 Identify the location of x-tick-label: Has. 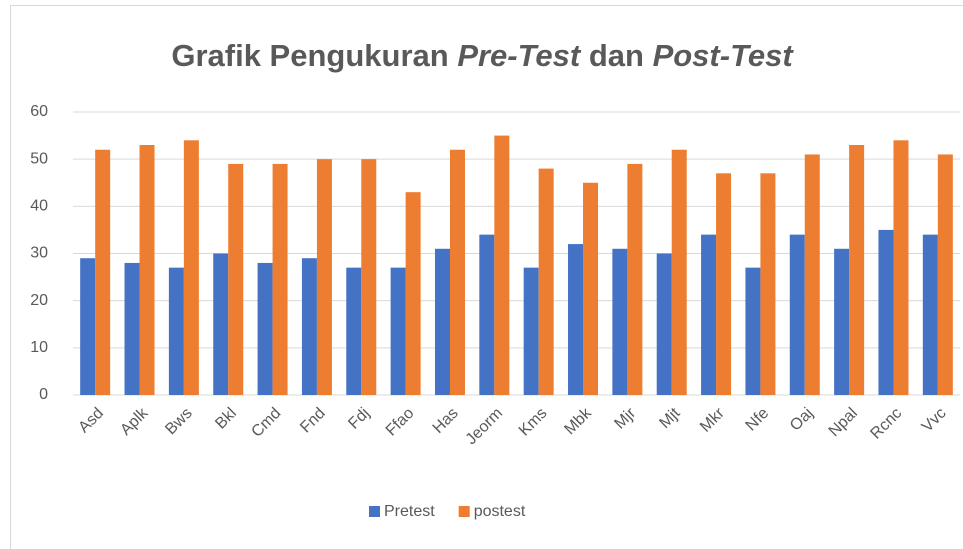
(446, 421).